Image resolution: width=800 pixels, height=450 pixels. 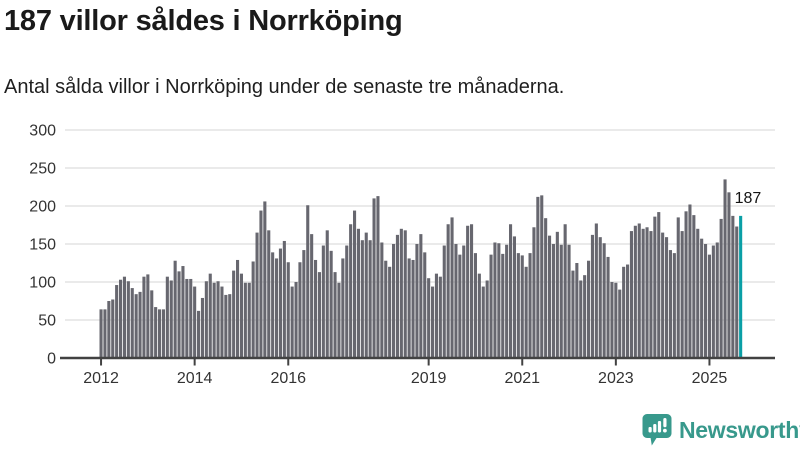 I want to click on newsworthy-logo-text: Newsworthy, so click(x=739, y=429).